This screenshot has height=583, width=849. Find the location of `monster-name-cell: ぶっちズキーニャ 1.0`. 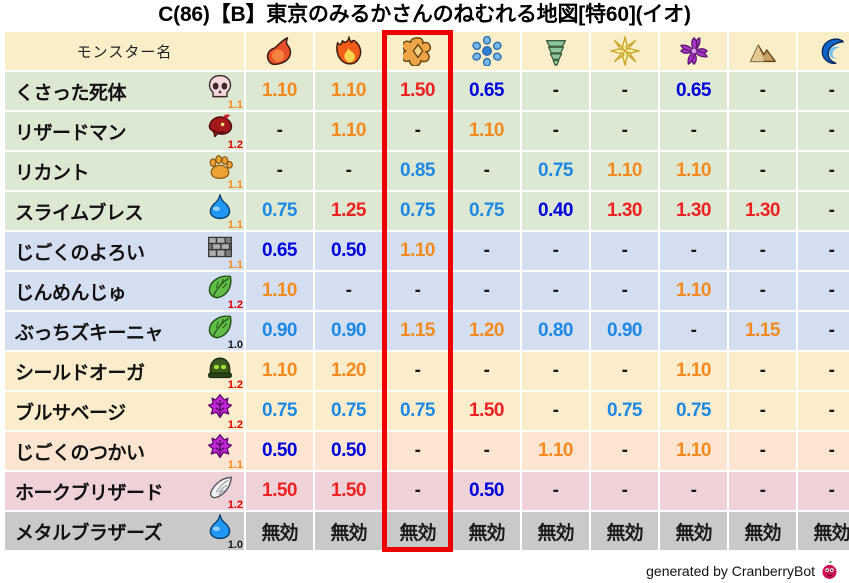

monster-name-cell: ぶっちズキーニャ 1.0 is located at coordinates (124, 331).